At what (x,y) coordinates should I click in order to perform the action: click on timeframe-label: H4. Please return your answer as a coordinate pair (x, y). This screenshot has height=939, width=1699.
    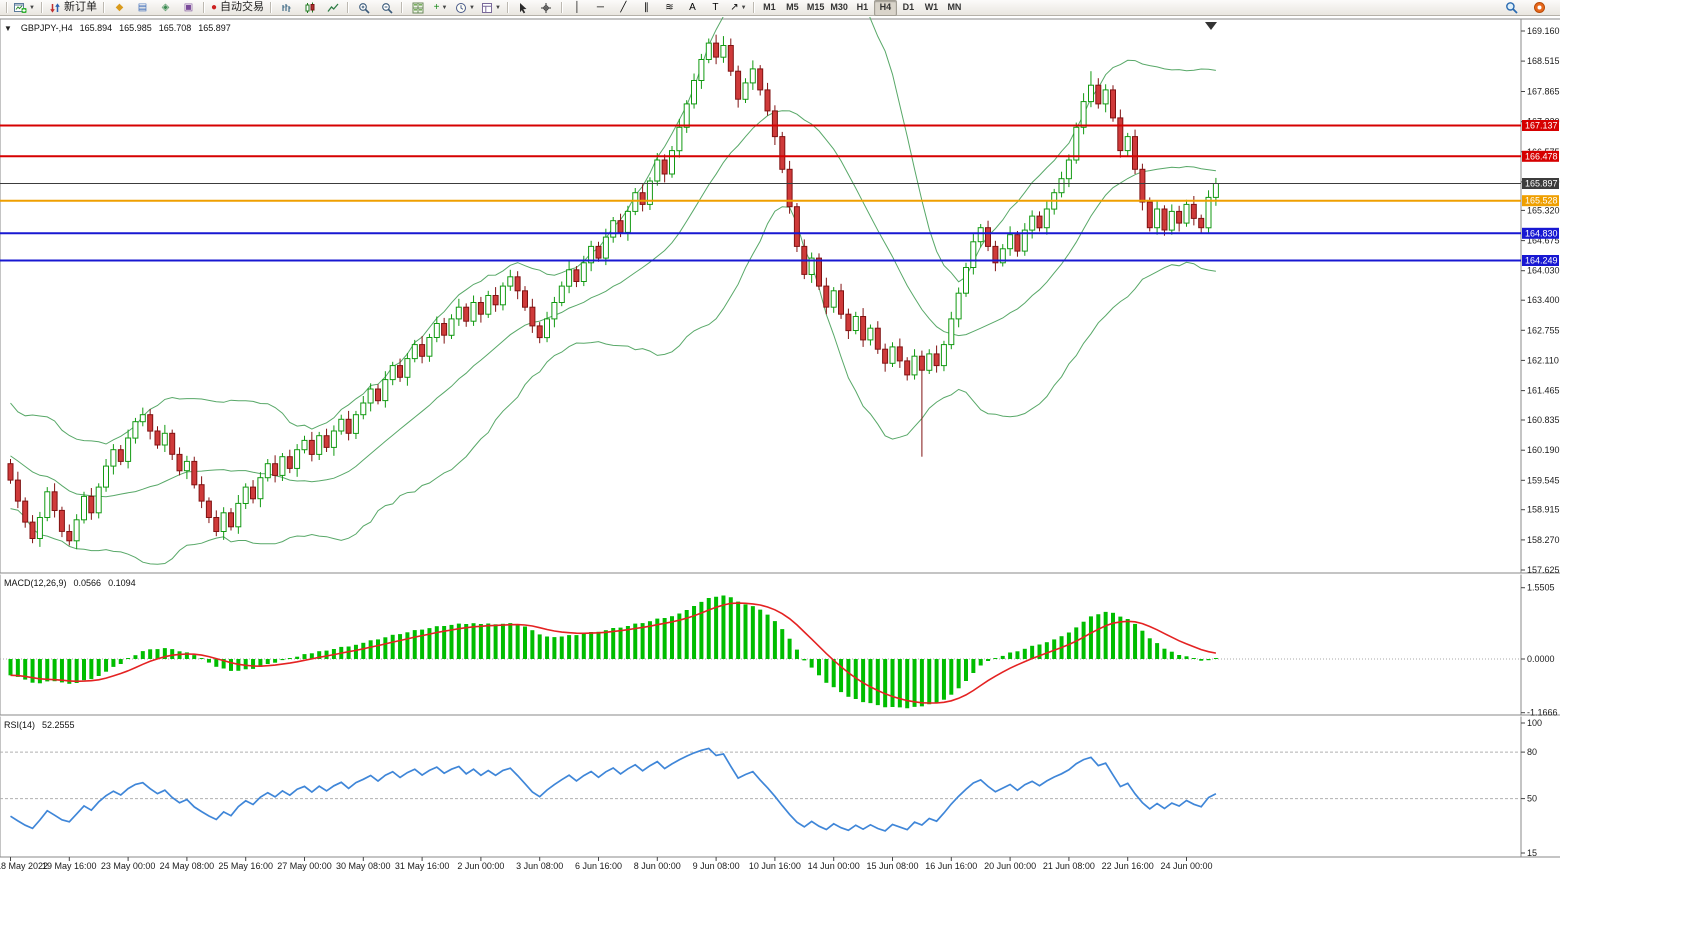
    Looking at the image, I should click on (885, 7).